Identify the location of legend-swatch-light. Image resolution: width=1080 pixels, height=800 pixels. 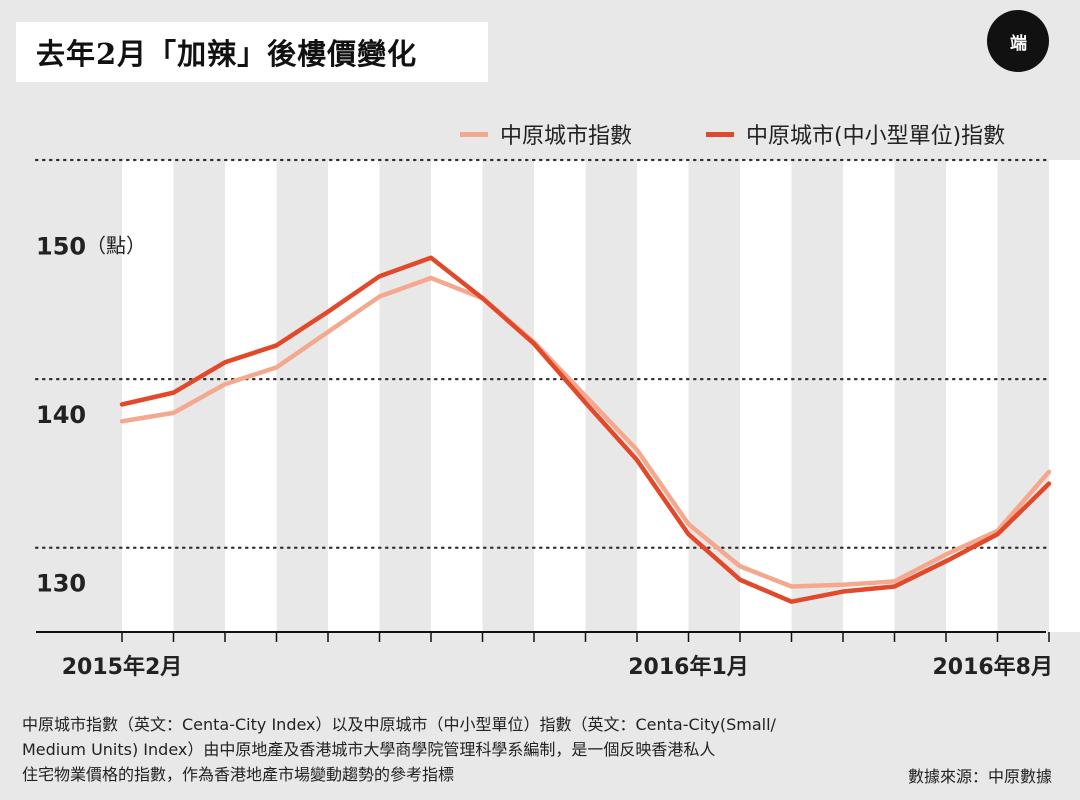
(474, 134).